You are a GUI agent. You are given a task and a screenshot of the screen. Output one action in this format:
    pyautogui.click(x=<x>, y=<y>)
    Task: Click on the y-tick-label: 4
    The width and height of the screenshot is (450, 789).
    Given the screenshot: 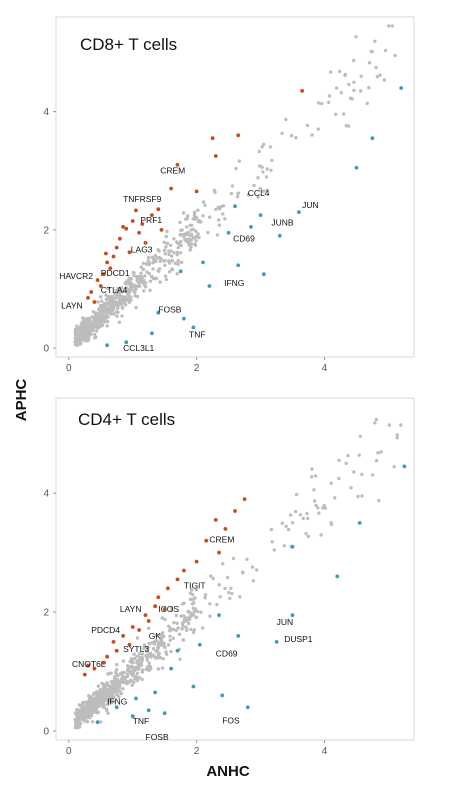 What is the action you would take?
    pyautogui.click(x=46, y=494)
    